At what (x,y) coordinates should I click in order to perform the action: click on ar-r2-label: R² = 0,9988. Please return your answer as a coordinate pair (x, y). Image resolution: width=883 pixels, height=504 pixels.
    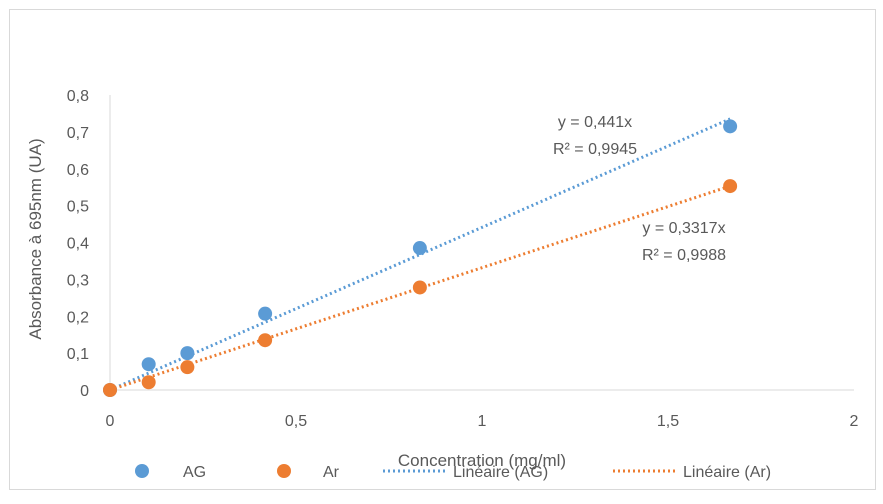
    Looking at the image, I should click on (684, 255).